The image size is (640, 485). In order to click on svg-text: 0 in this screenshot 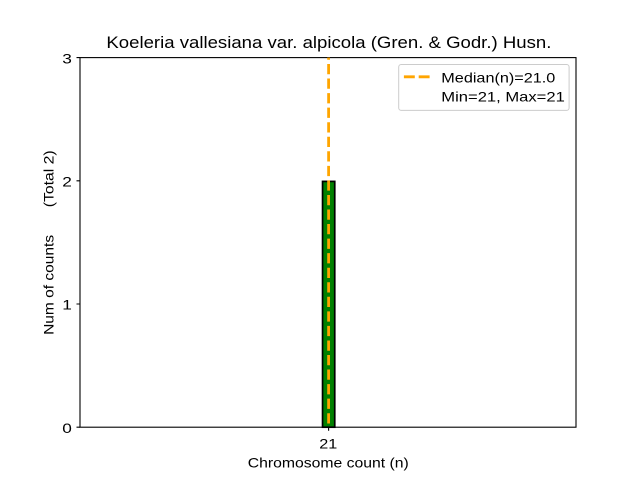, I will do `click(67, 428)`.